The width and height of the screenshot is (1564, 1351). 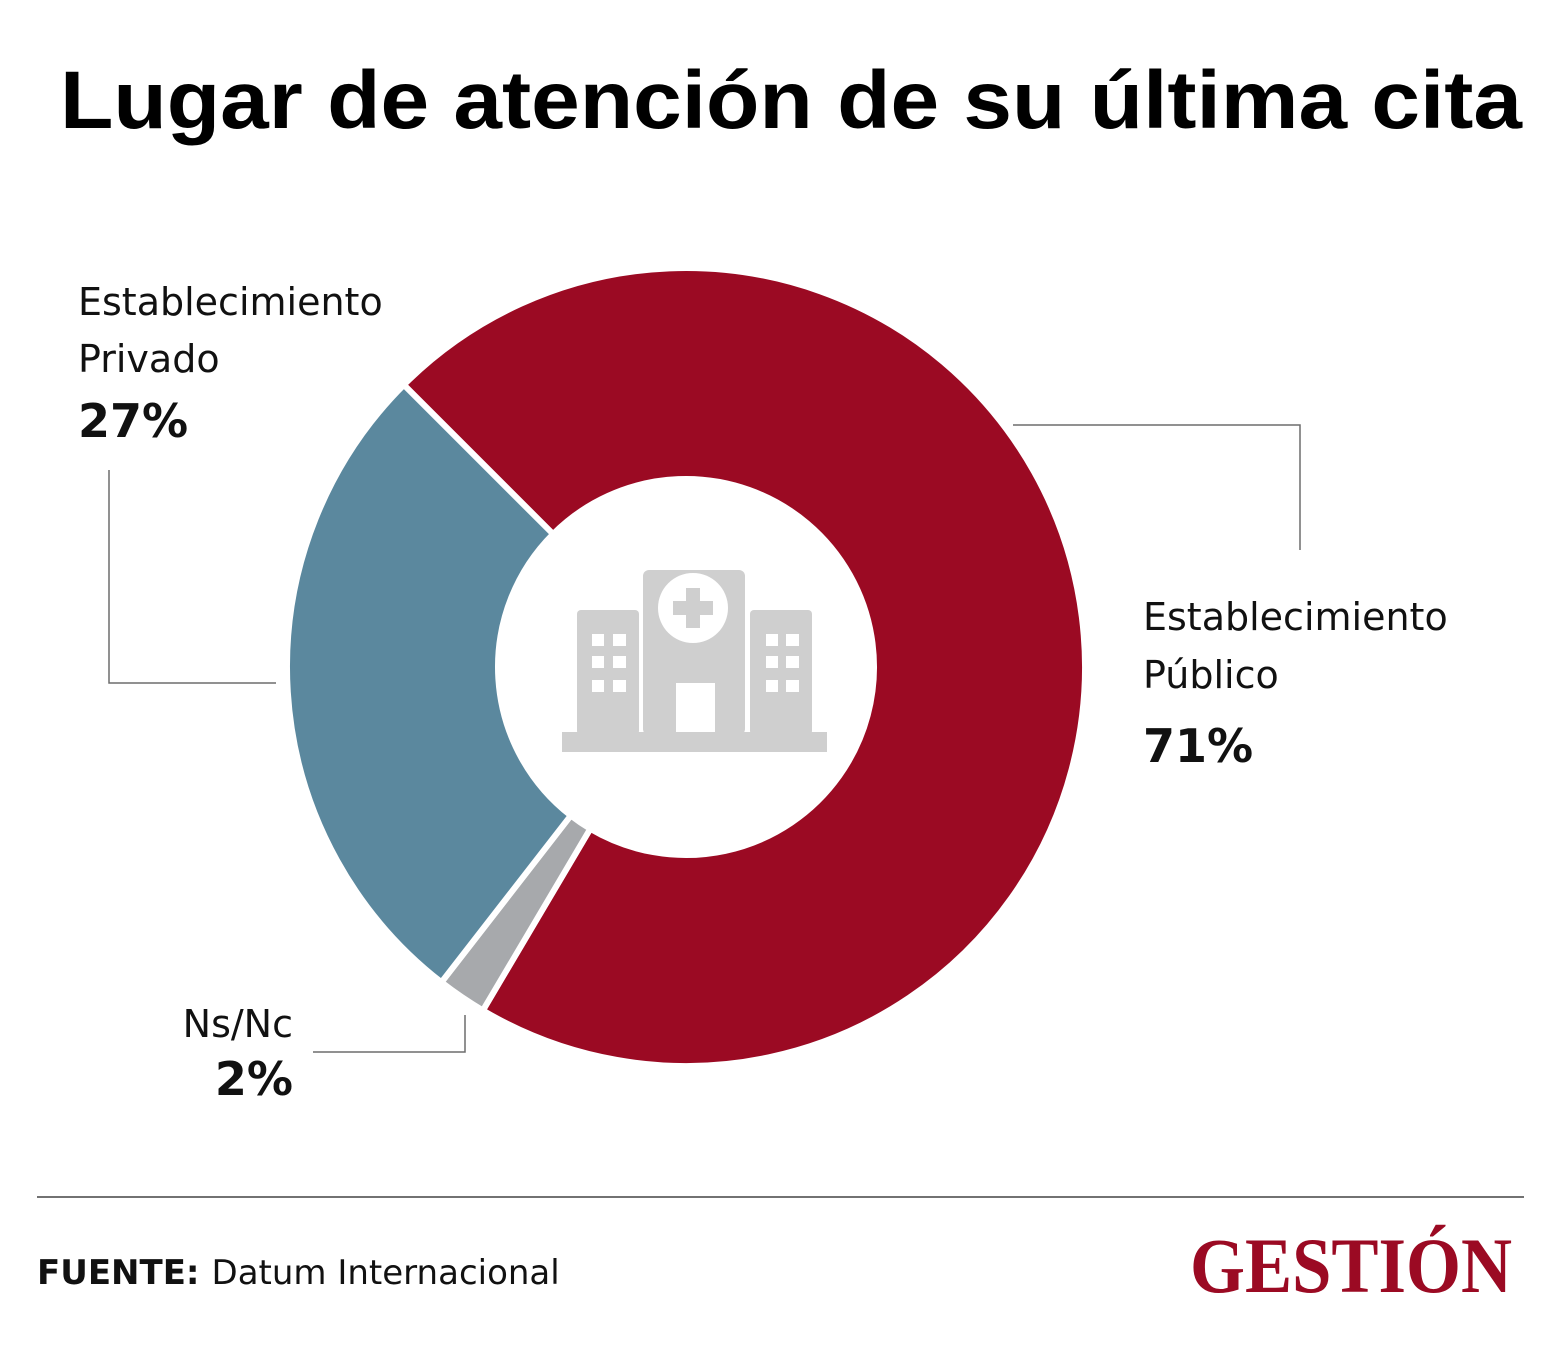 What do you see at coordinates (429, 683) in the screenshot?
I see `donut-slice-privado` at bounding box center [429, 683].